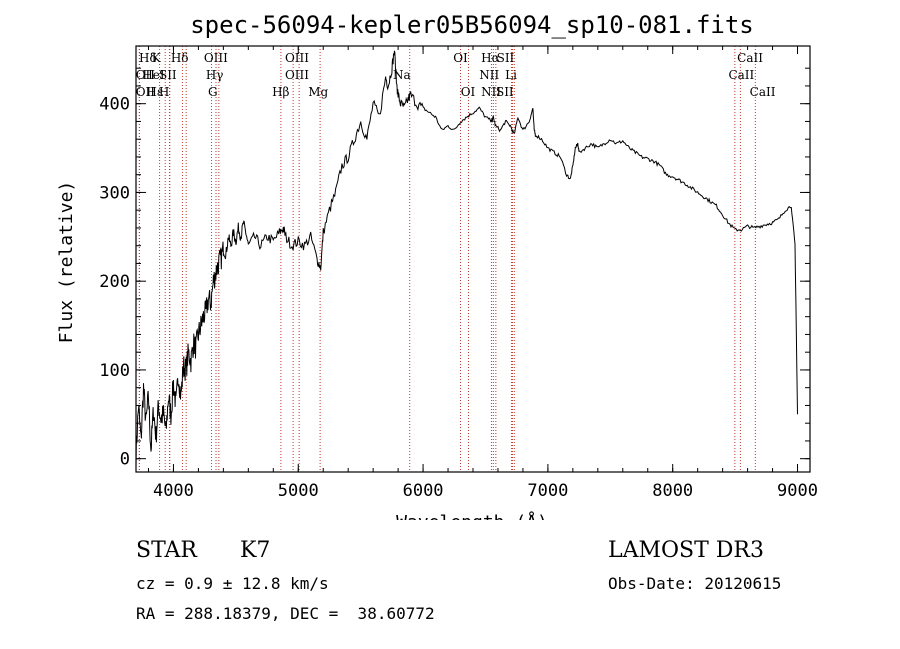 The image size is (900, 649). I want to click on x-tick-label-2: 6000, so click(423, 491).